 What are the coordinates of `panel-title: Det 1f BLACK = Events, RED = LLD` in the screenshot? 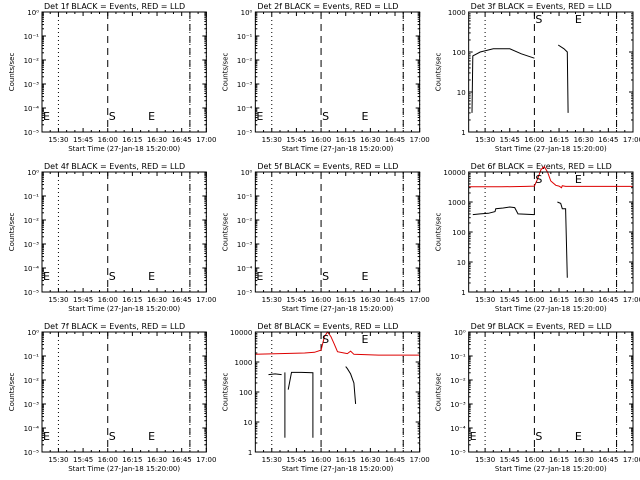 It's located at (114, 6).